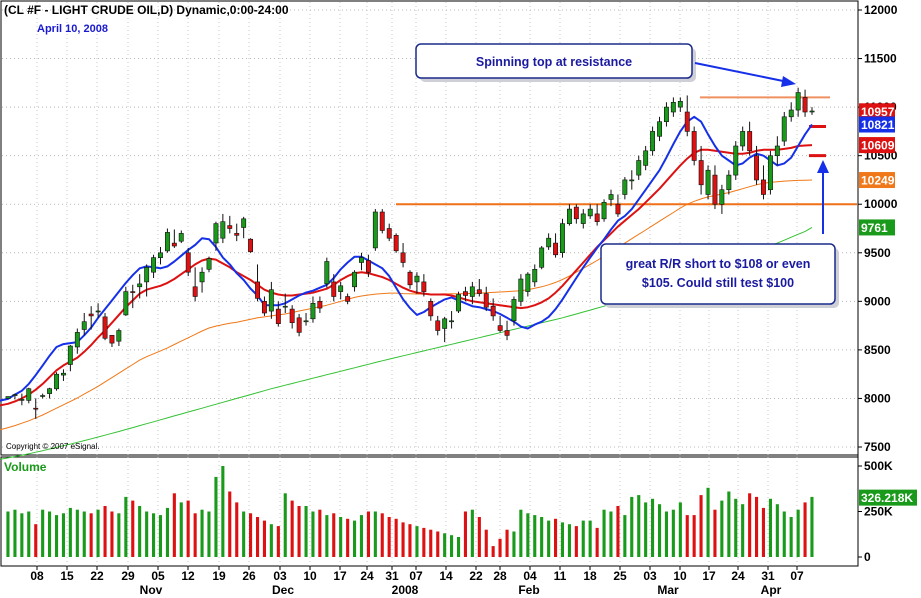 This screenshot has width=921, height=598. Describe the element at coordinates (878, 146) in the screenshot. I see `price-badge-label: 10609` at that location.